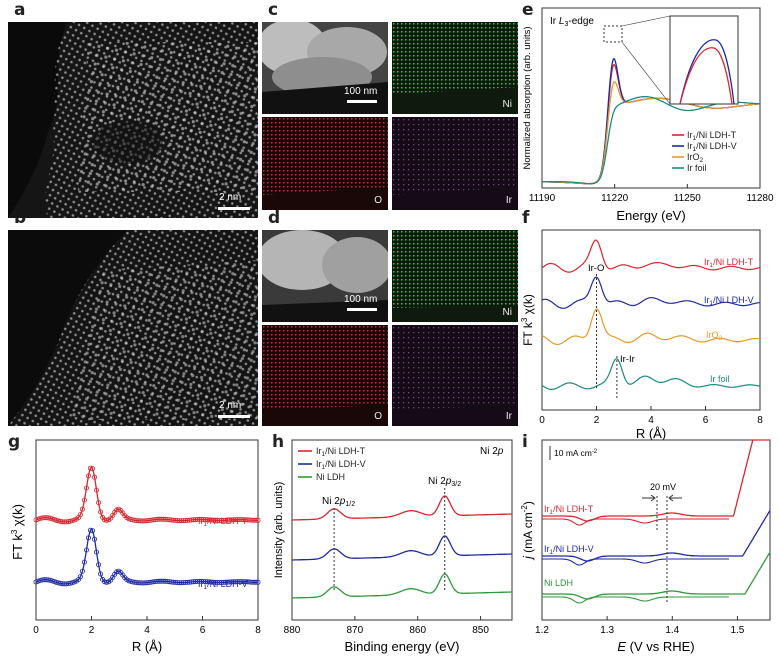  Describe the element at coordinates (760, 420) in the screenshot. I see `xtick-label: 8` at that location.